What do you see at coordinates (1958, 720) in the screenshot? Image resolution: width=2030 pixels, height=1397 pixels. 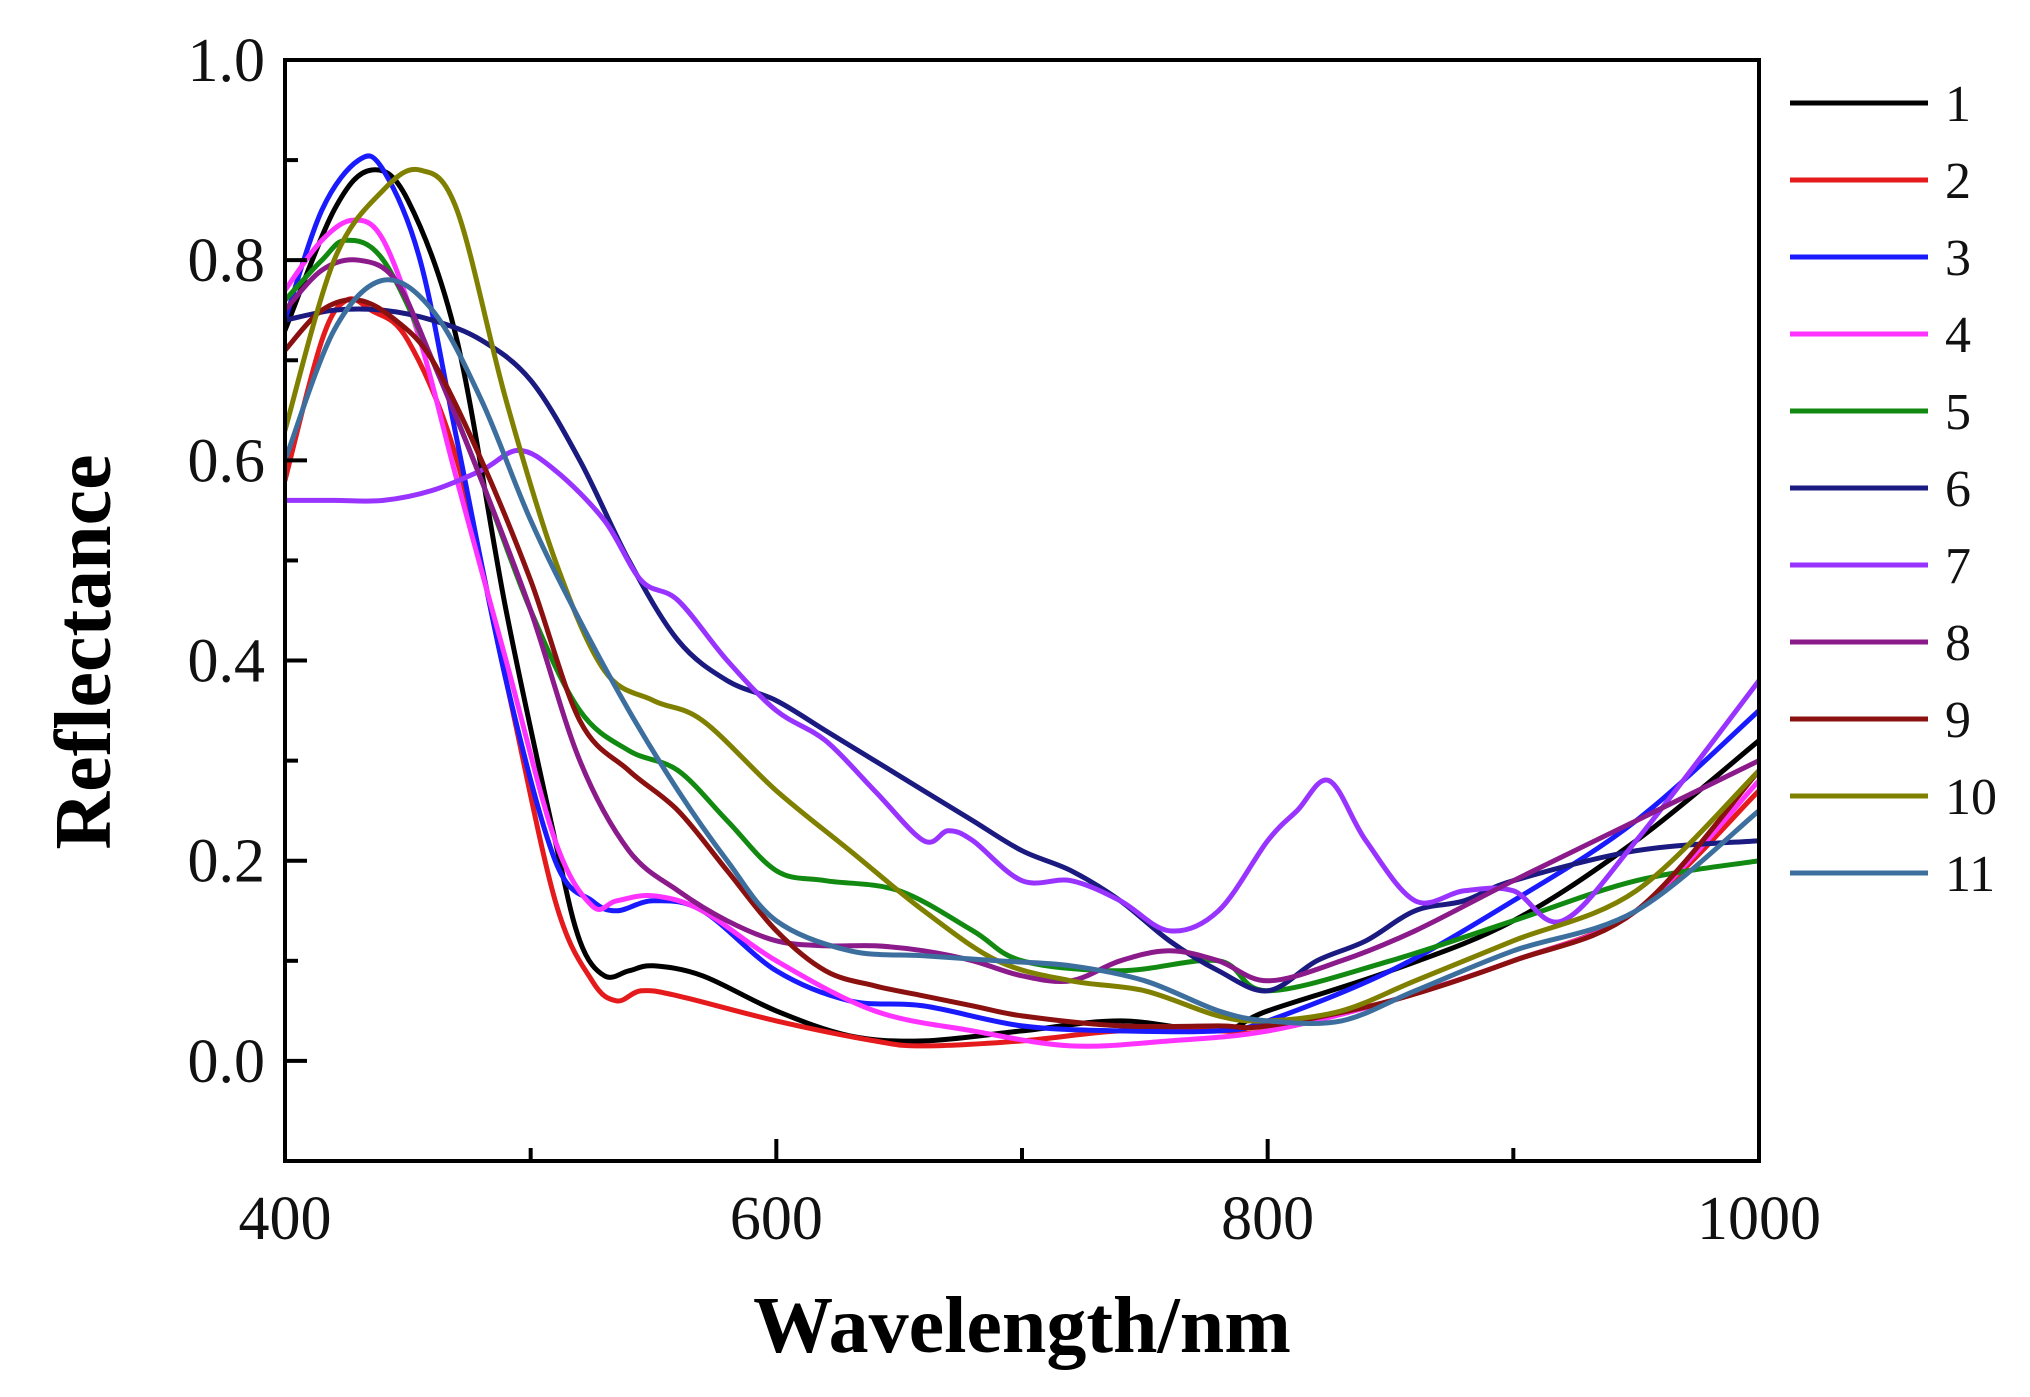 I see `legend-label-9: 9` at bounding box center [1958, 720].